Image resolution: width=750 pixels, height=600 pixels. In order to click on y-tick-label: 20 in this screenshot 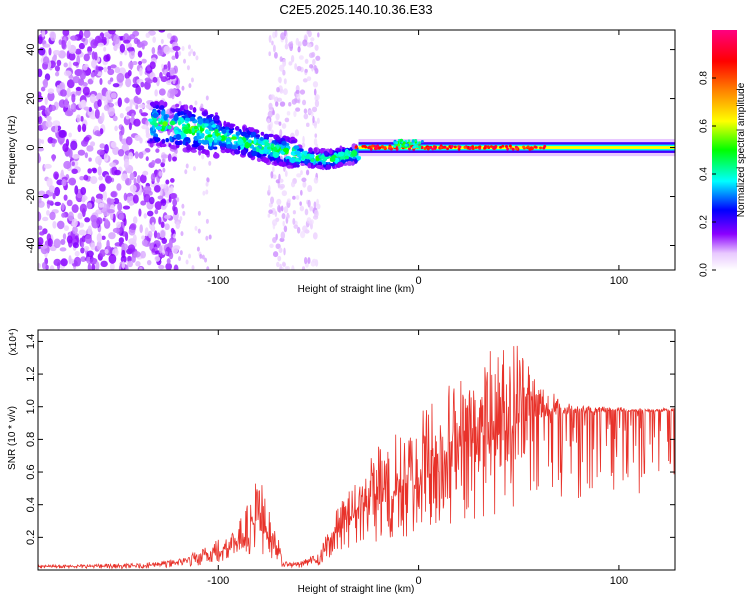, I will do `click(31, 98)`.